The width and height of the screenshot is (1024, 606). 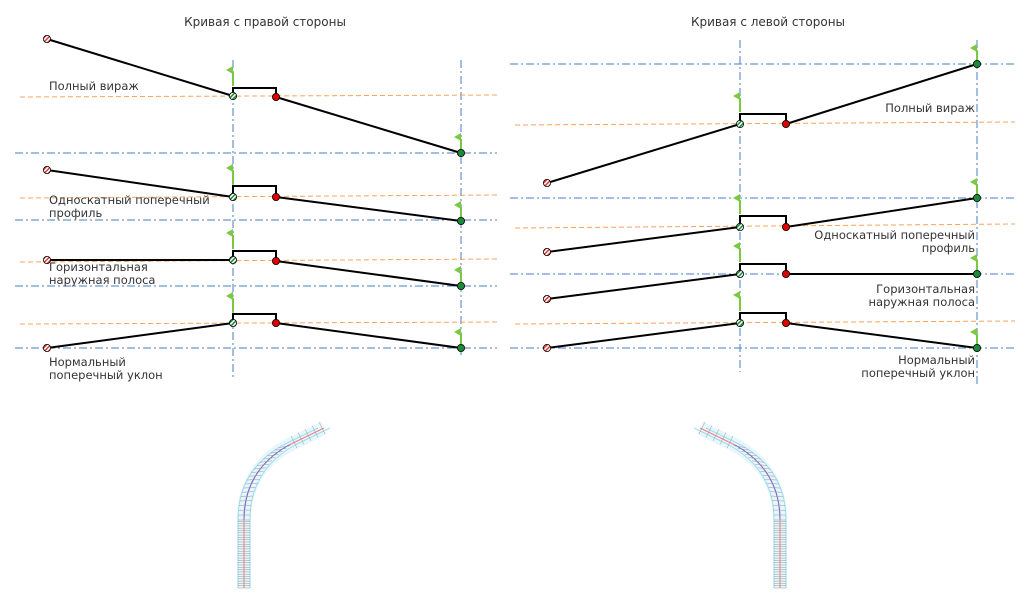 What do you see at coordinates (87, 362) in the screenshot?
I see `section-label: Нормальный` at bounding box center [87, 362].